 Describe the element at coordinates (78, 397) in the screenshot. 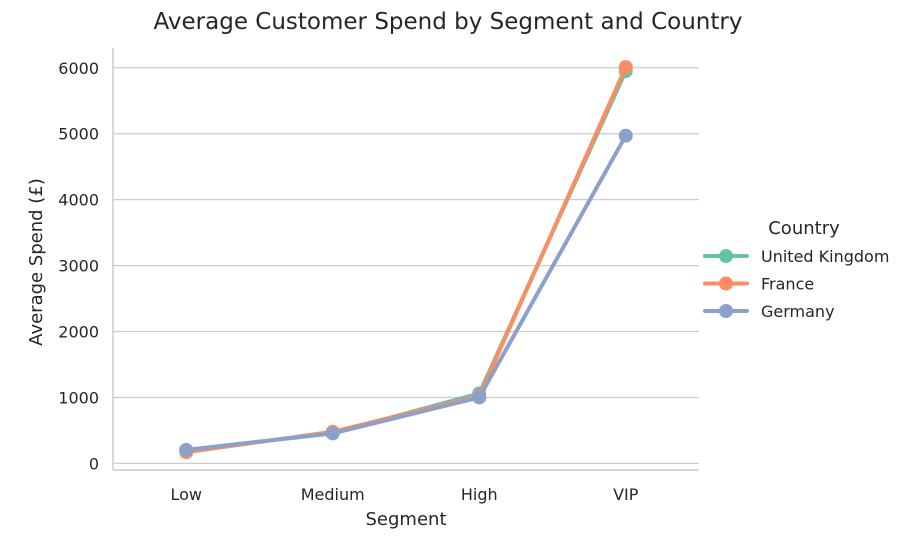

I see `y-tick-label: 1000` at that location.